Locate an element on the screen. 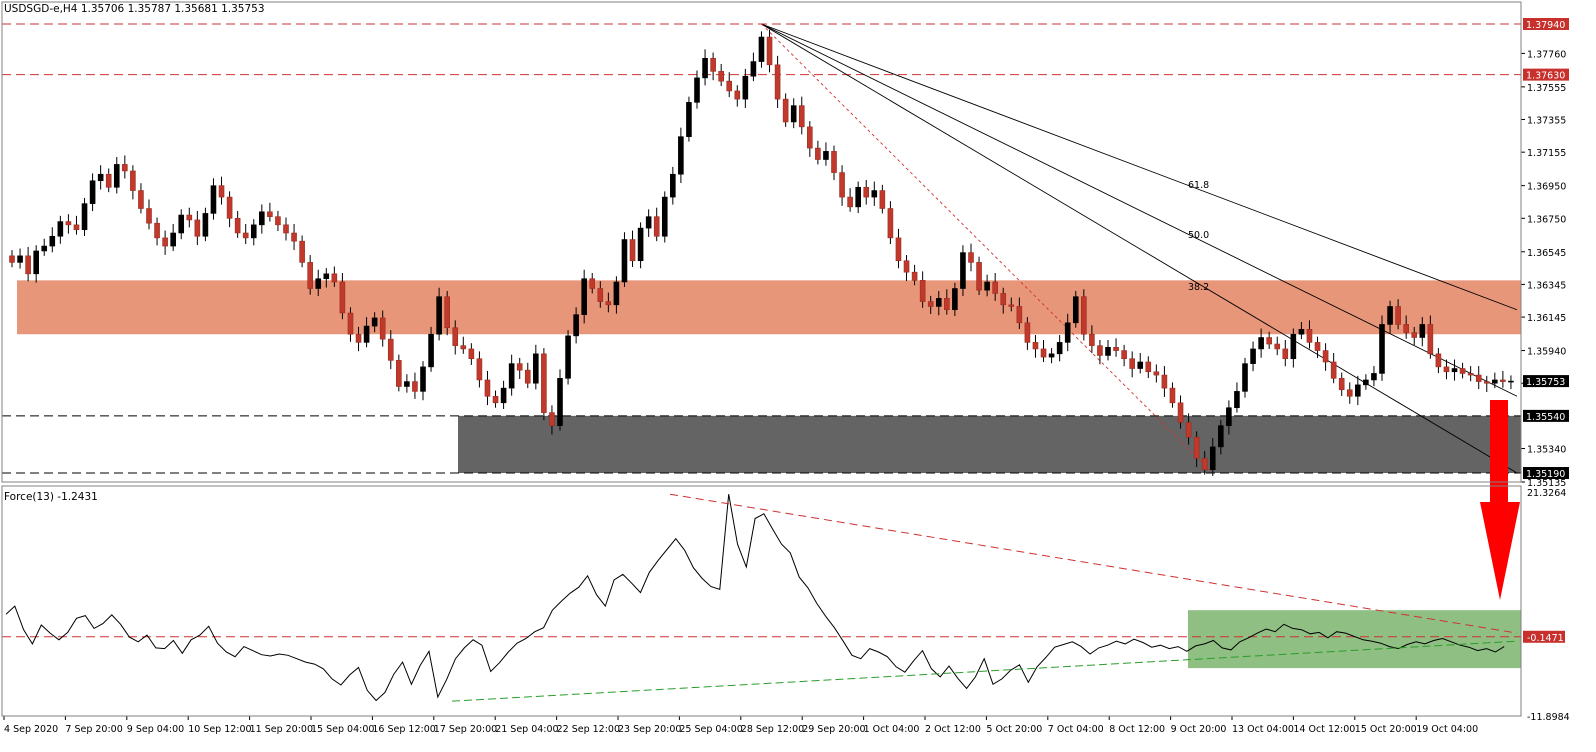 This screenshot has height=752, width=1596. price-tick-label-5: 1.36750 is located at coordinates (1546, 219).